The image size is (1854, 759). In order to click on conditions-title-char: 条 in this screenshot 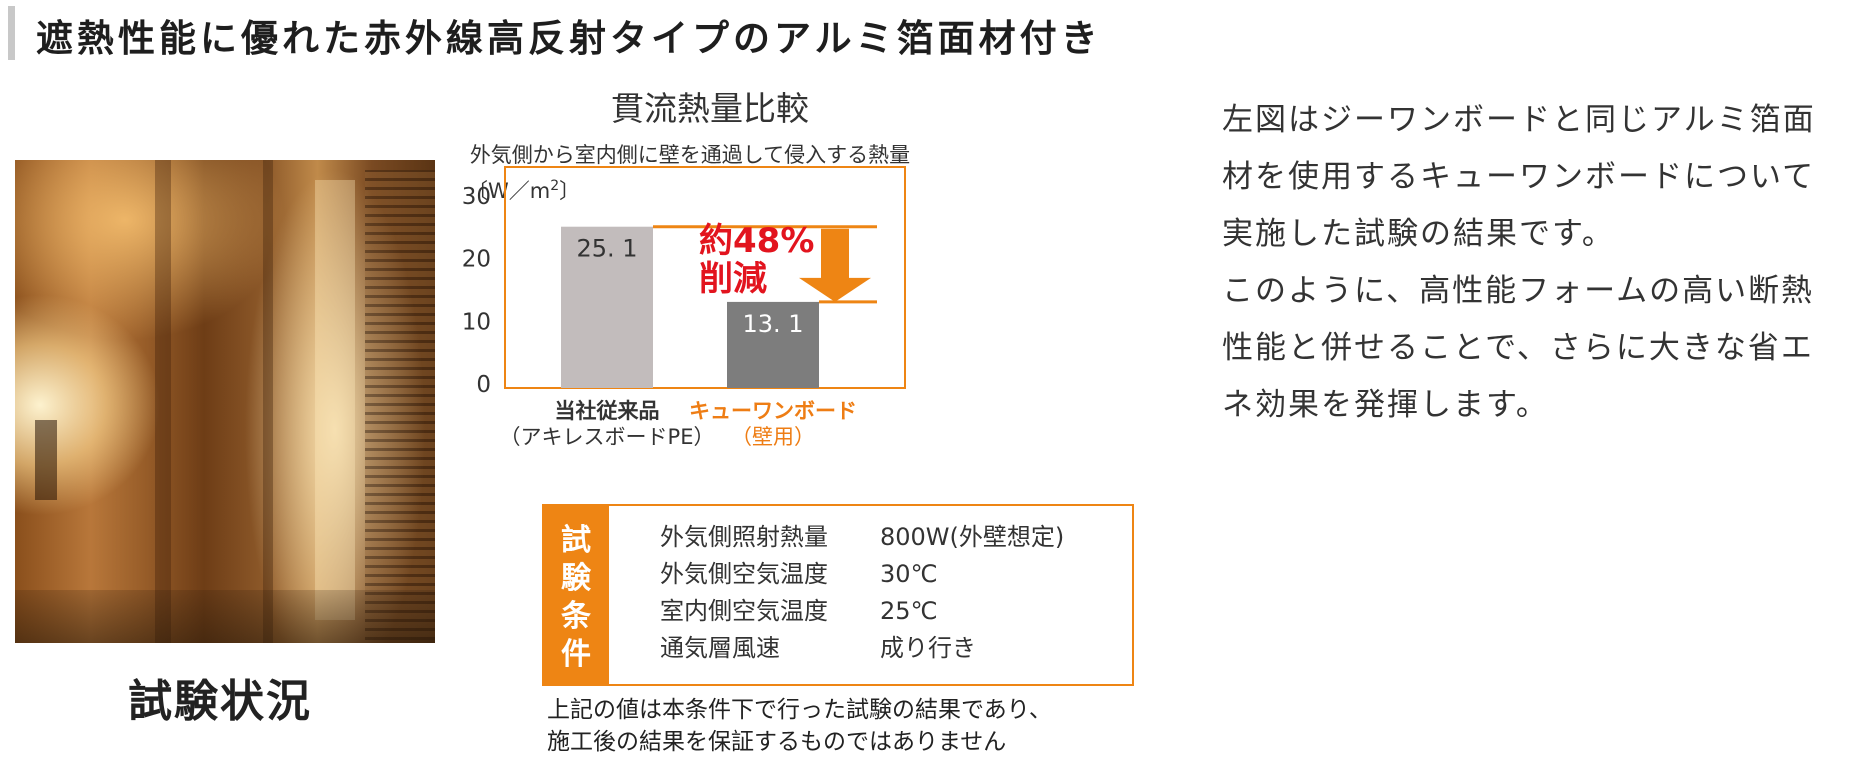, I will do `click(576, 616)`.